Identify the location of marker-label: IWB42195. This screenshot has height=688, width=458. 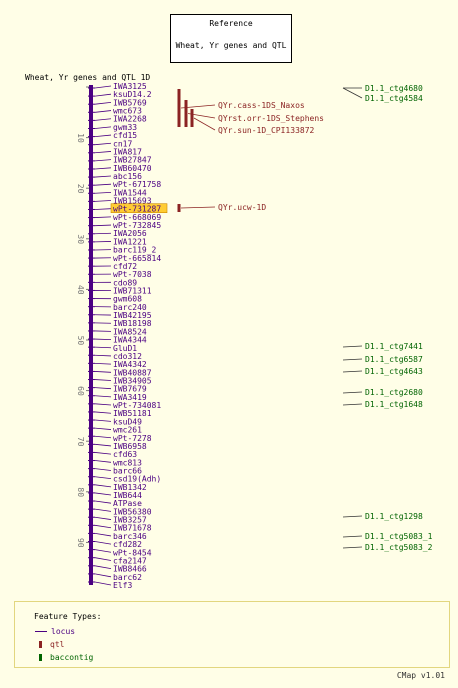
(132, 315).